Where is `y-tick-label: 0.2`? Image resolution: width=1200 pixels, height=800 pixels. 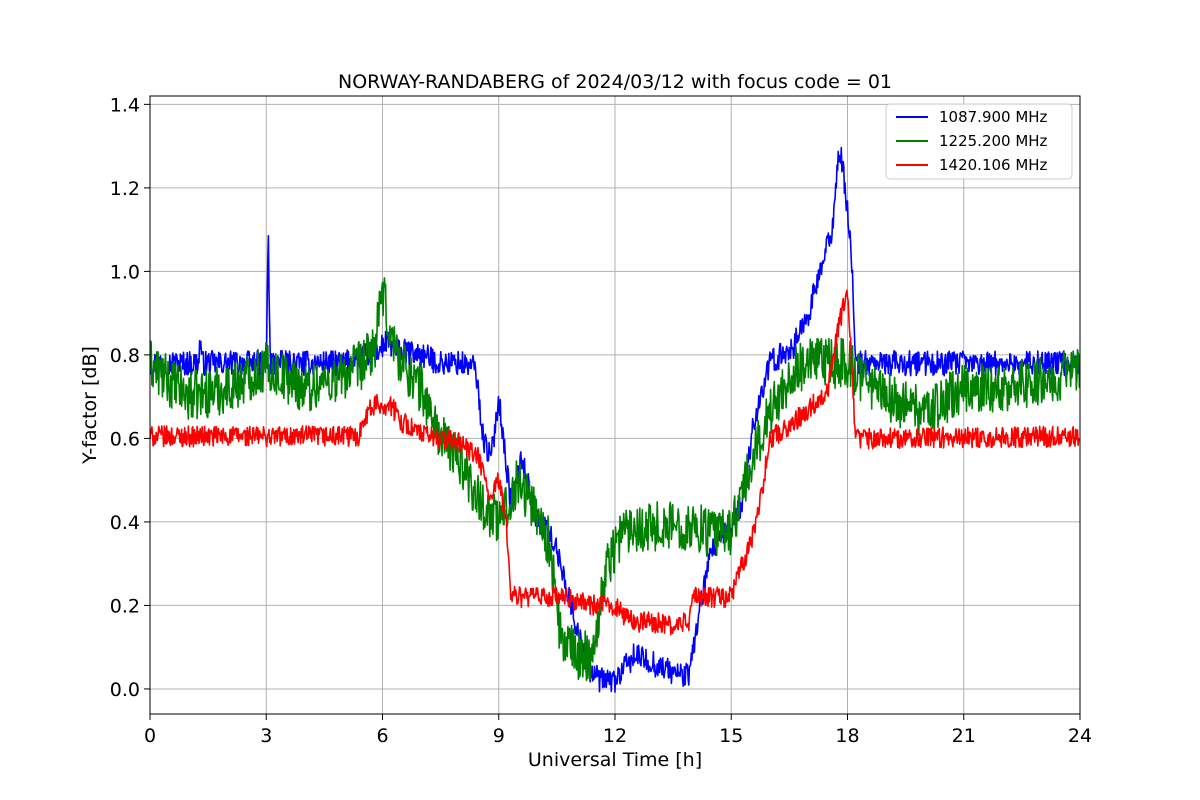
y-tick-label: 0.2 is located at coordinates (125, 606).